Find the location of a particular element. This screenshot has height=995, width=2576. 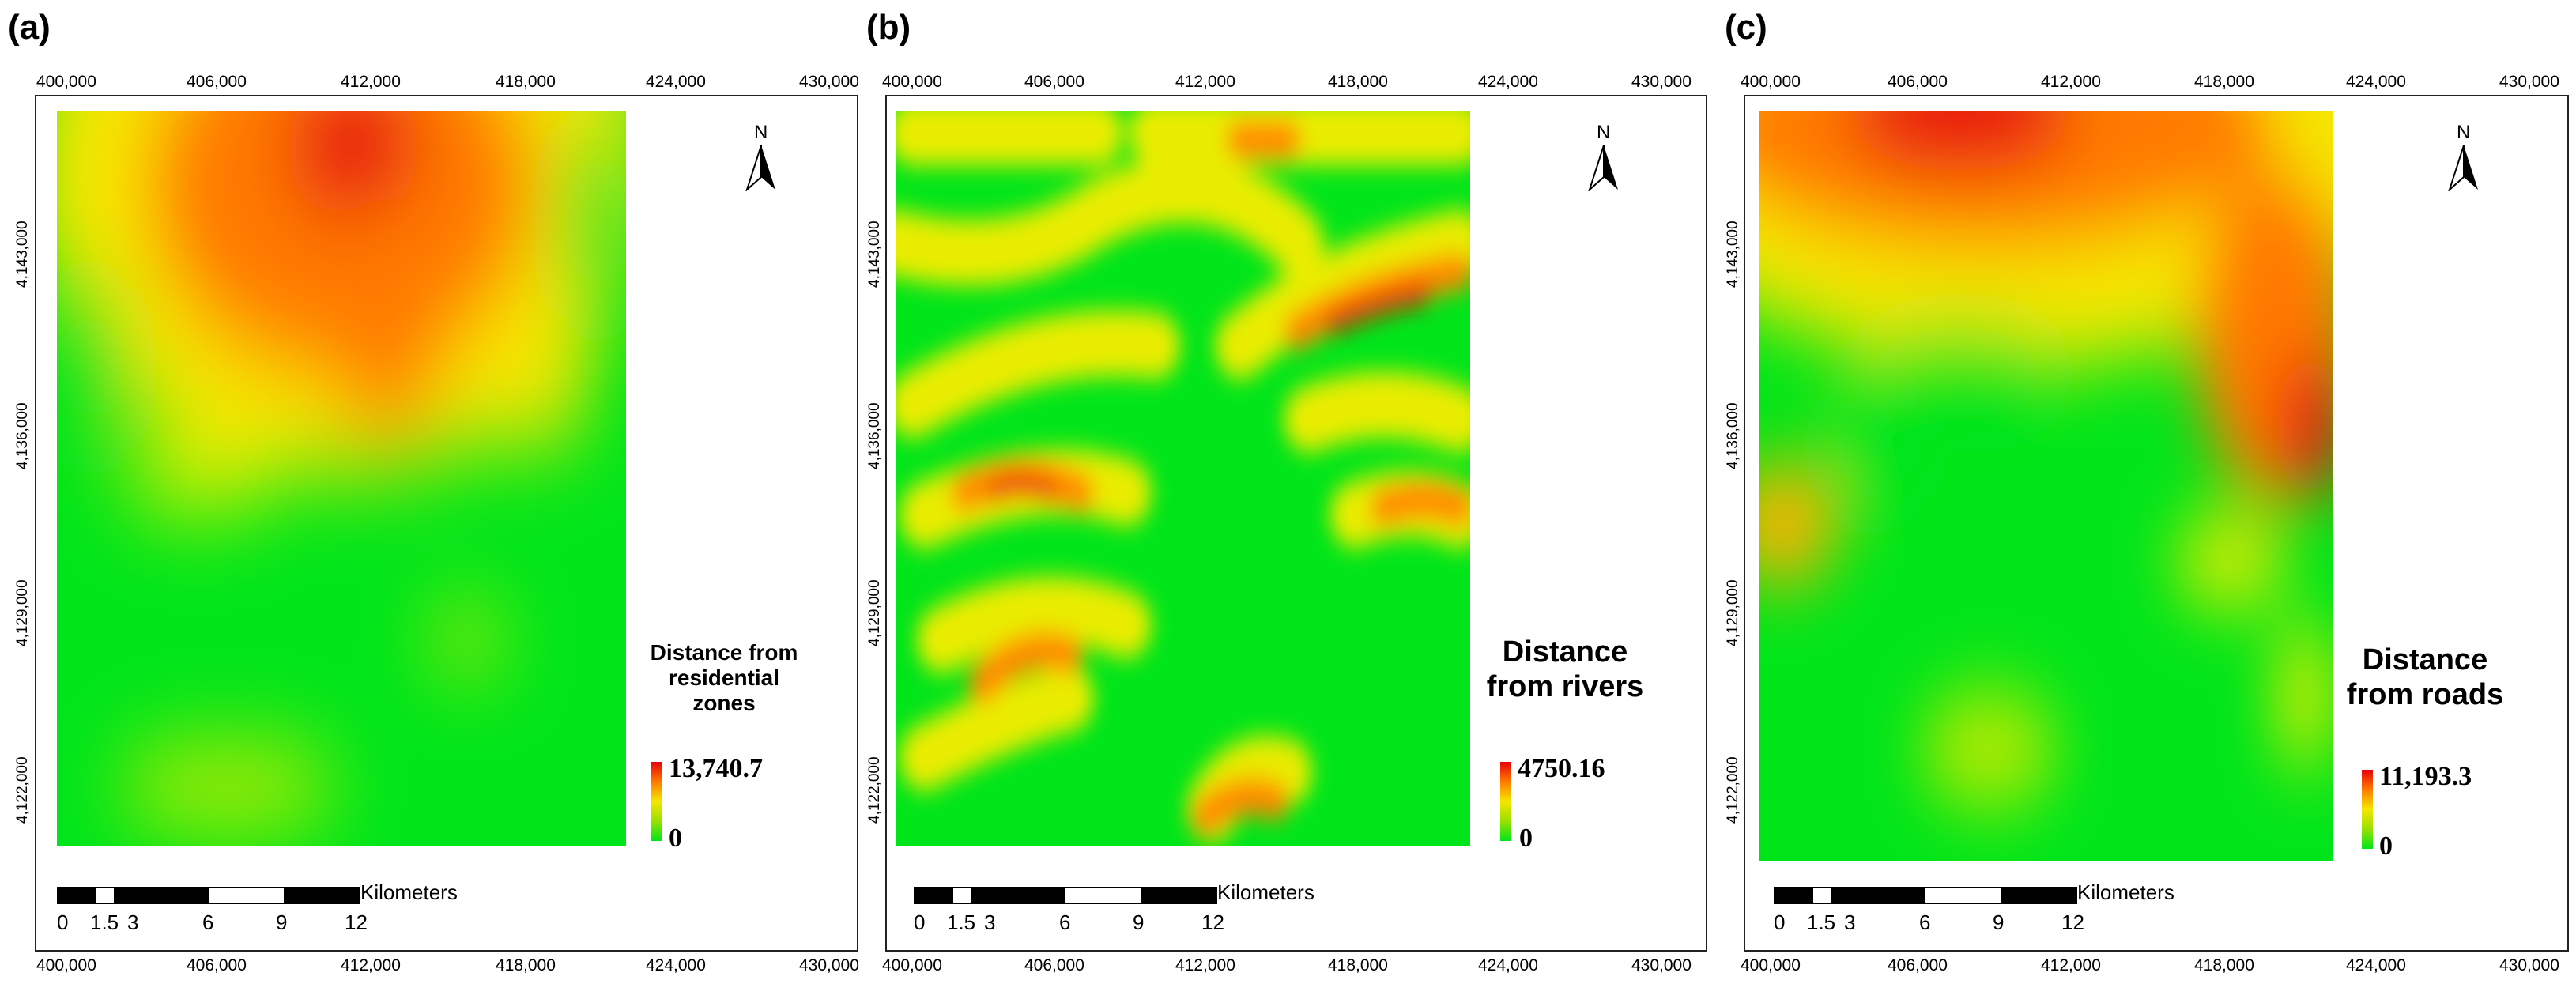

legend-title-line: residential is located at coordinates (724, 678).